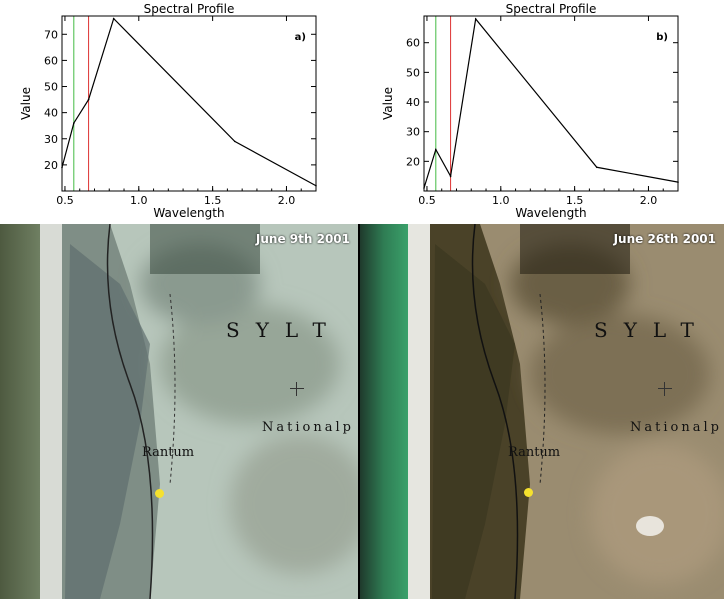 This screenshot has width=724, height=599. Describe the element at coordinates (302, 239) in the screenshot. I see `map-date-label: June 9th 2001` at that location.